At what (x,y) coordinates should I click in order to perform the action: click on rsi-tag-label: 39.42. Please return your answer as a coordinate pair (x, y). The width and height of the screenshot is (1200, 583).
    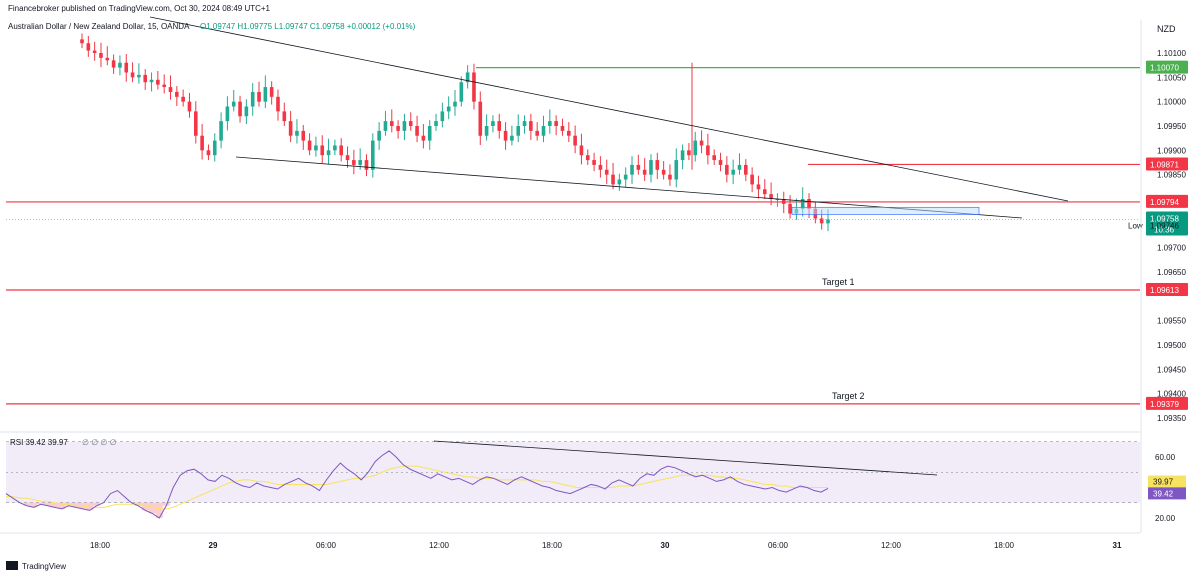
    Looking at the image, I should click on (1163, 493).